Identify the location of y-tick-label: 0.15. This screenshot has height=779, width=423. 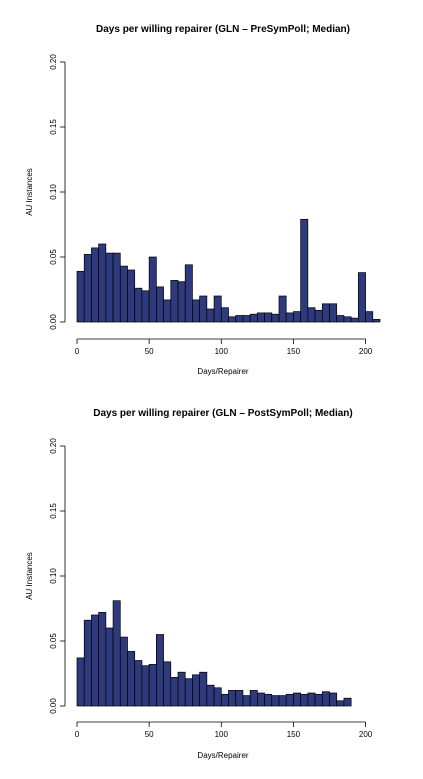
(53, 127).